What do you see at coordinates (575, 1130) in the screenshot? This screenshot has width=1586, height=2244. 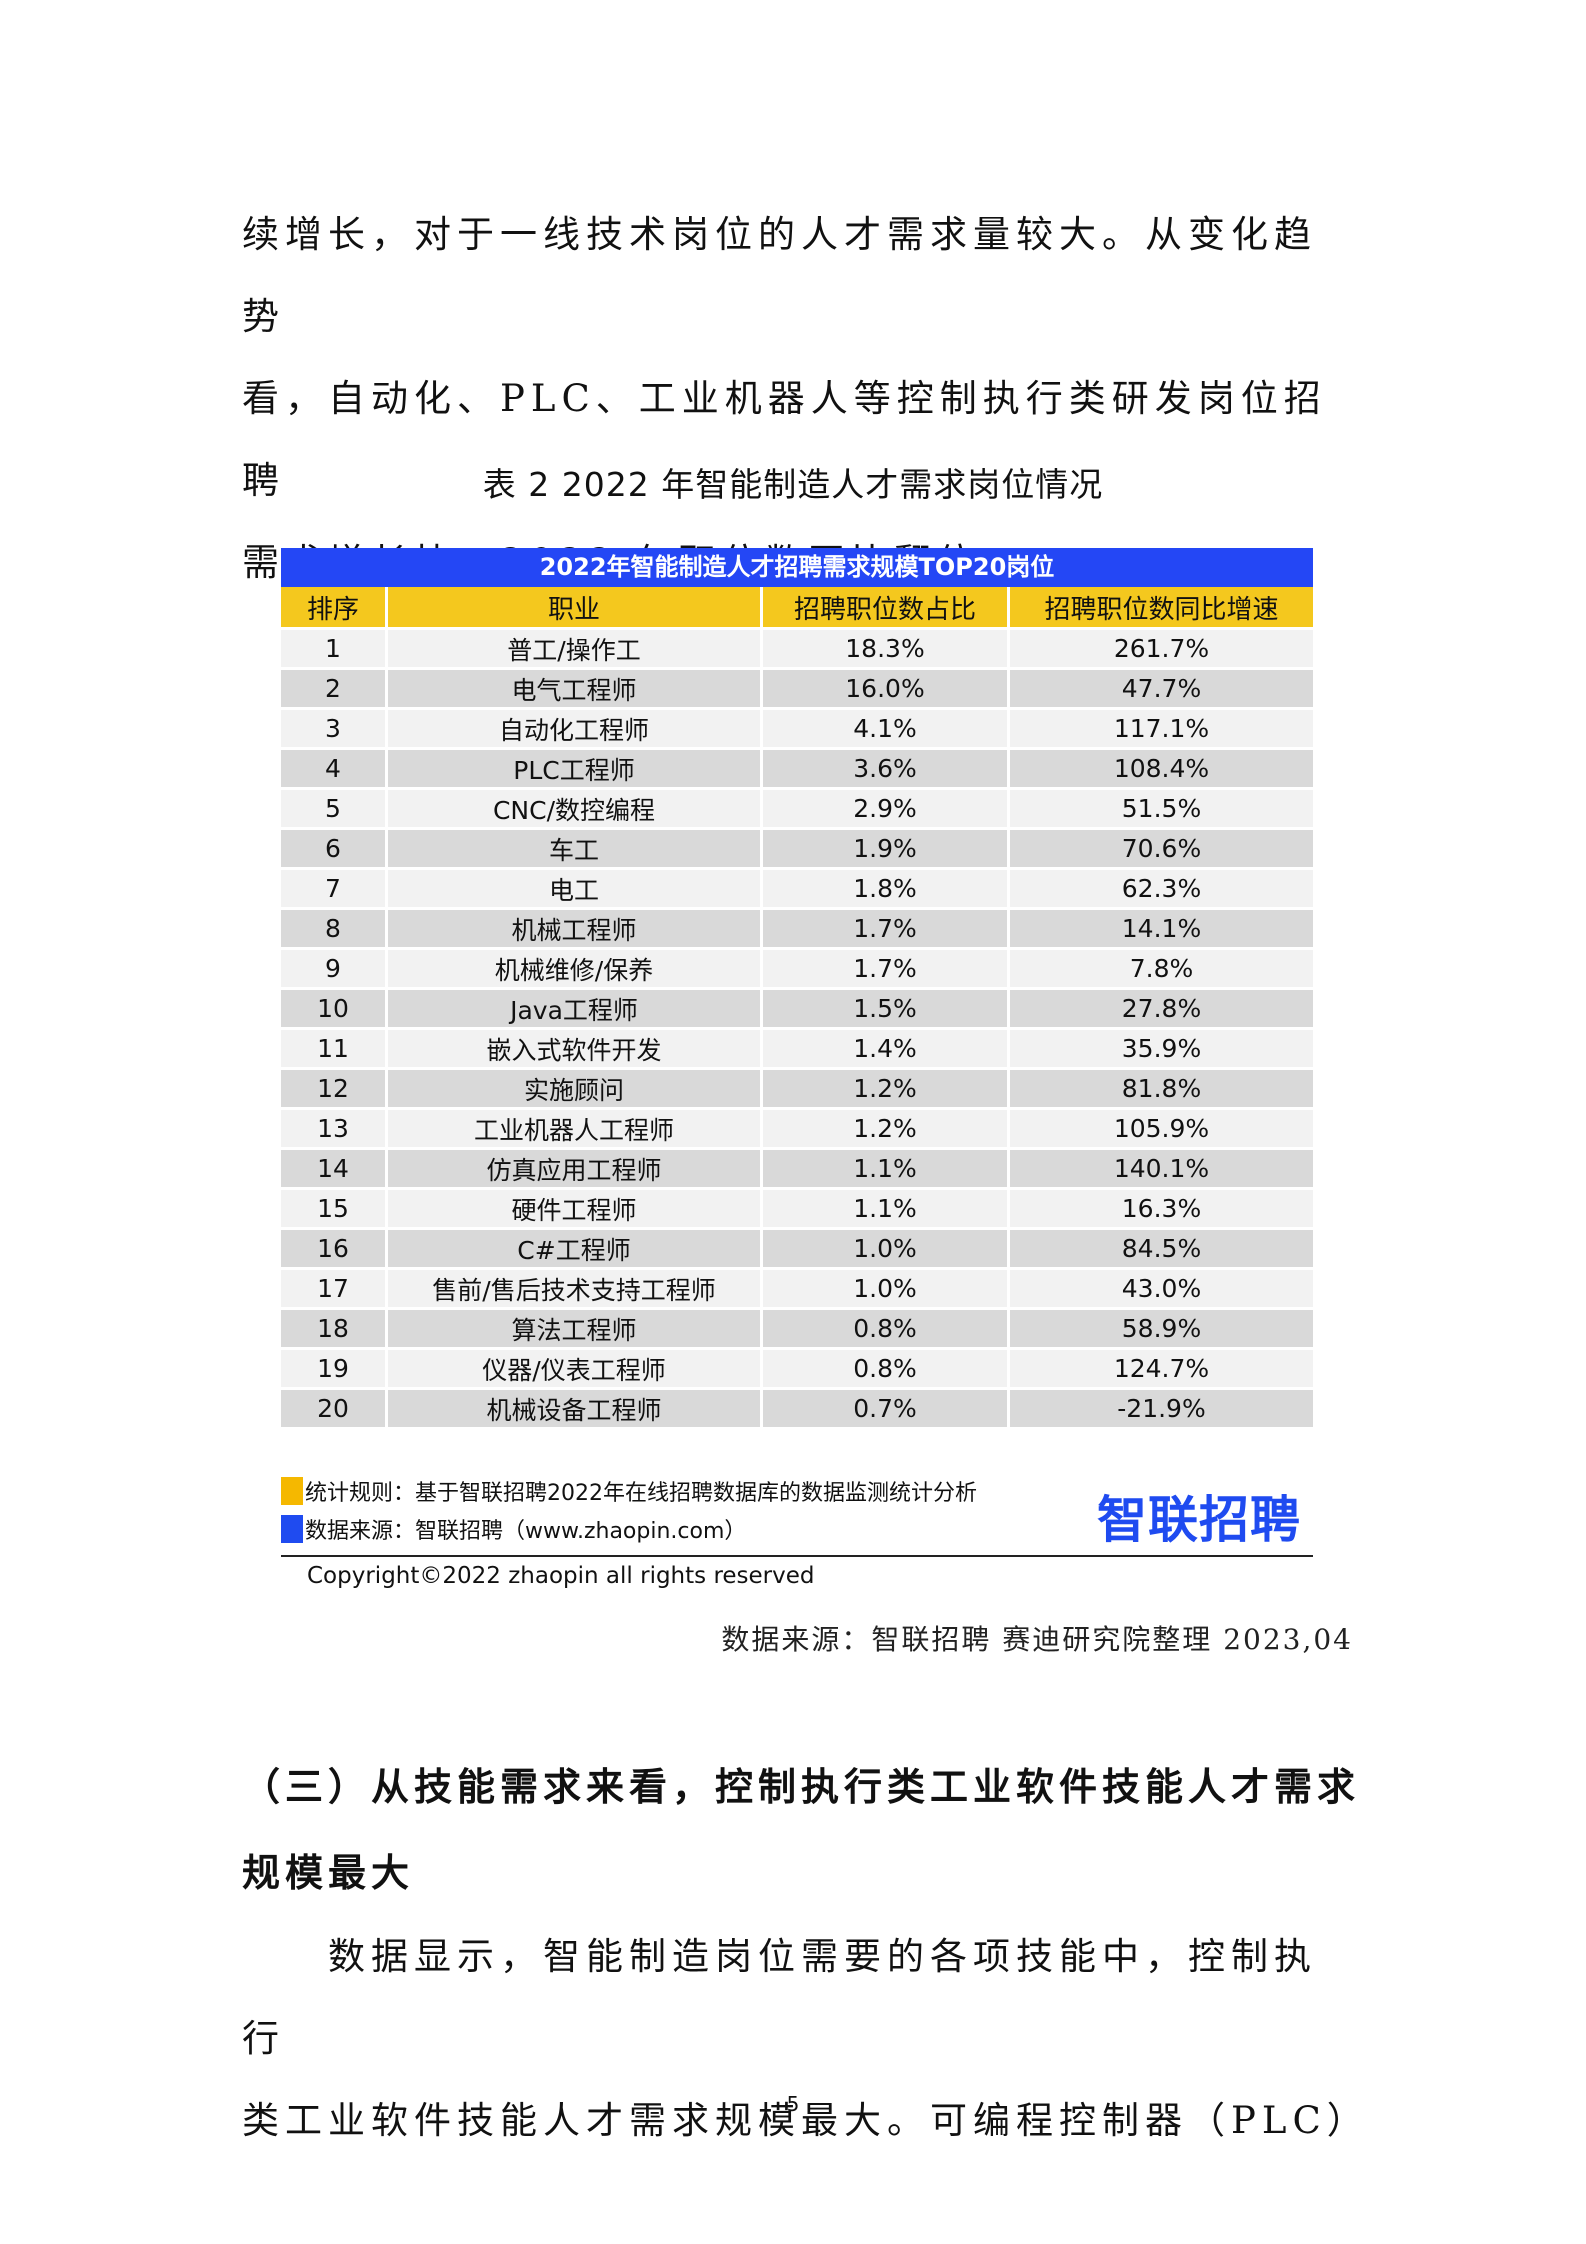 I see `job-cell: 工业机器人工程师` at bounding box center [575, 1130].